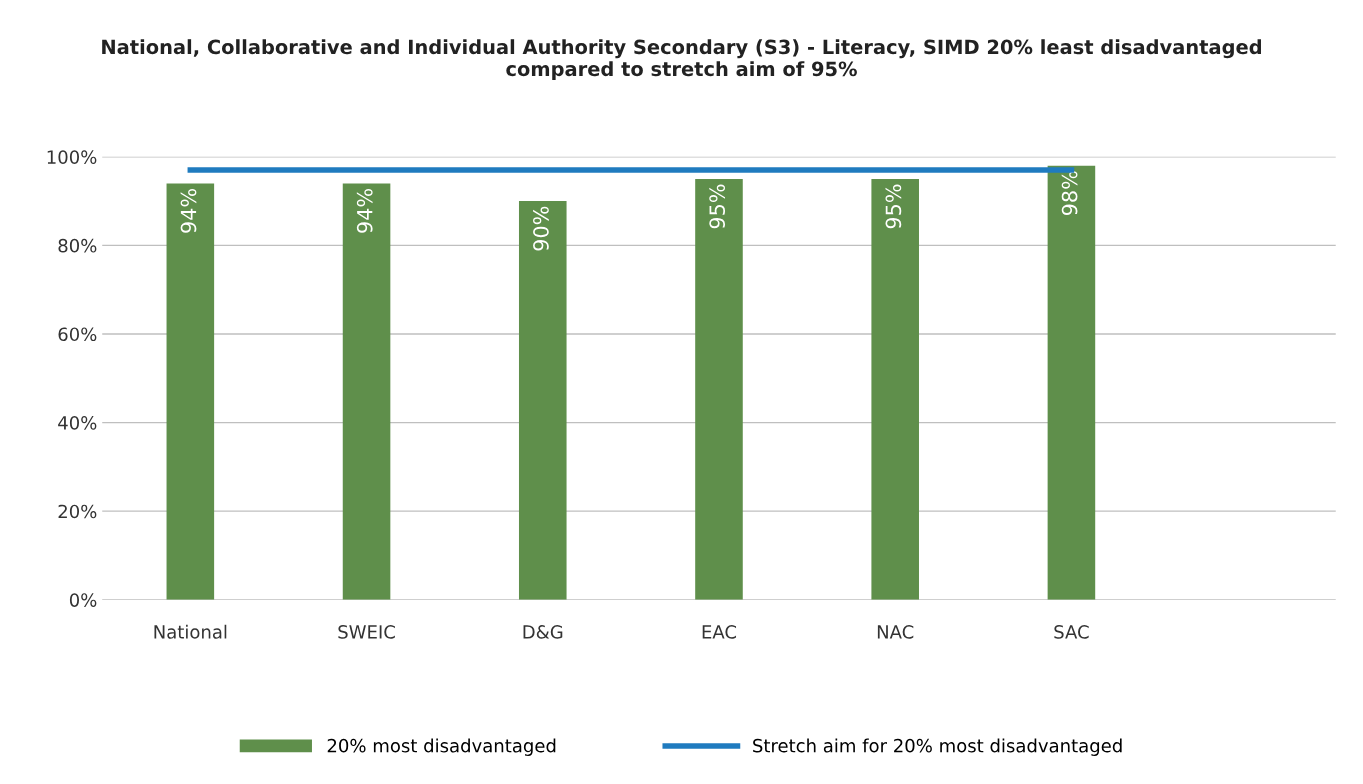 Image resolution: width=1363 pixels, height=784 pixels. I want to click on x-tick-label: NAC, so click(895, 632).